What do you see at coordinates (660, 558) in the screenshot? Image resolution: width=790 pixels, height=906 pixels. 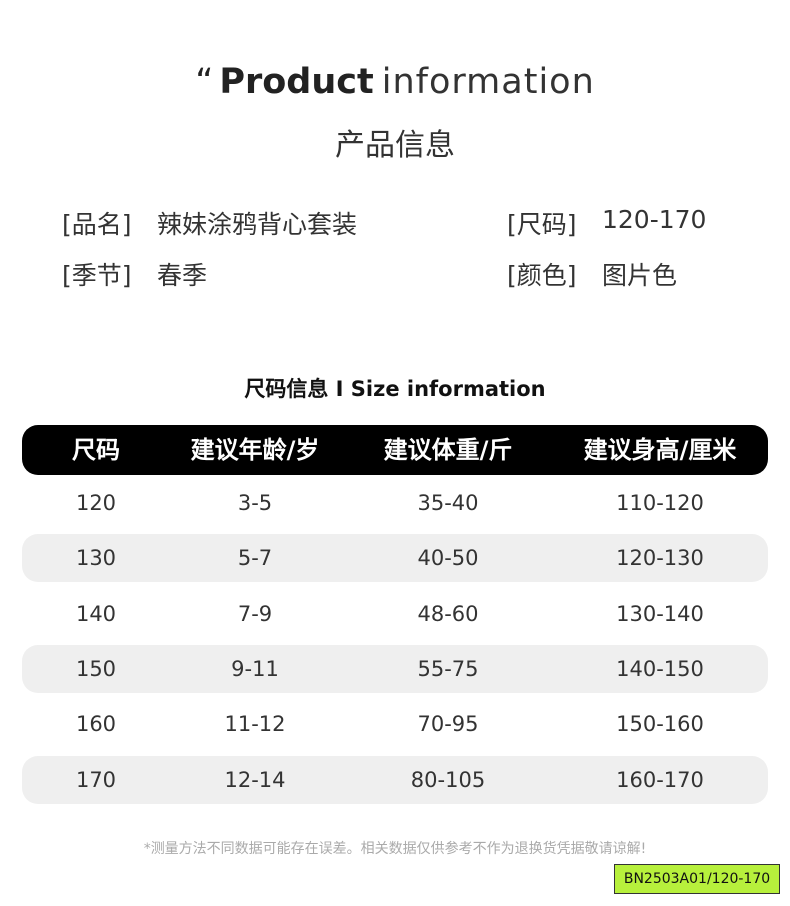 I see `table-cell: 120-130` at bounding box center [660, 558].